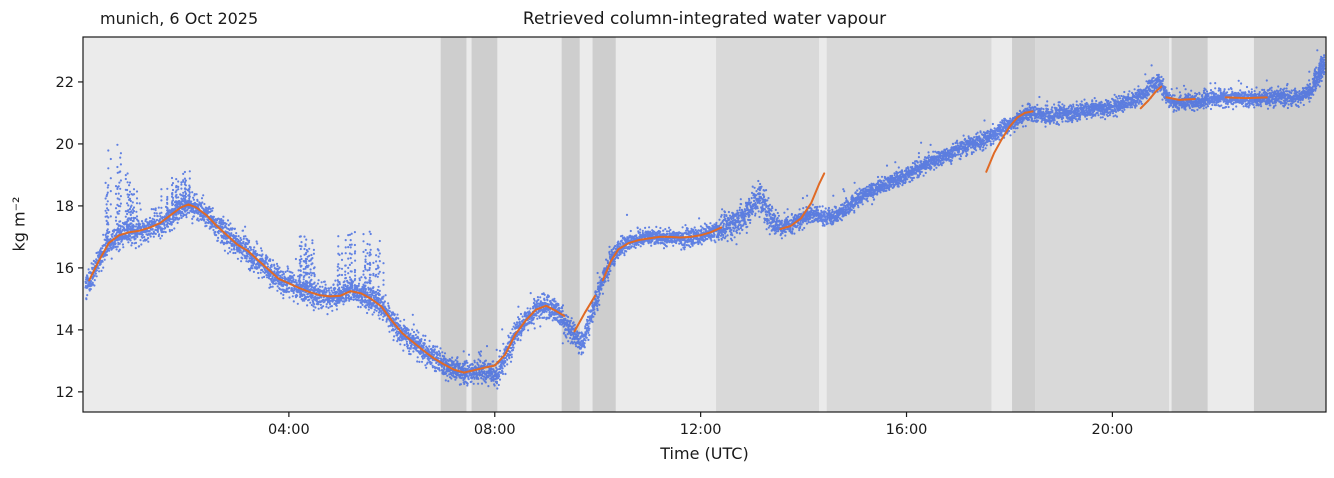  I want to click on x-tick-label: 08:00, so click(495, 430).